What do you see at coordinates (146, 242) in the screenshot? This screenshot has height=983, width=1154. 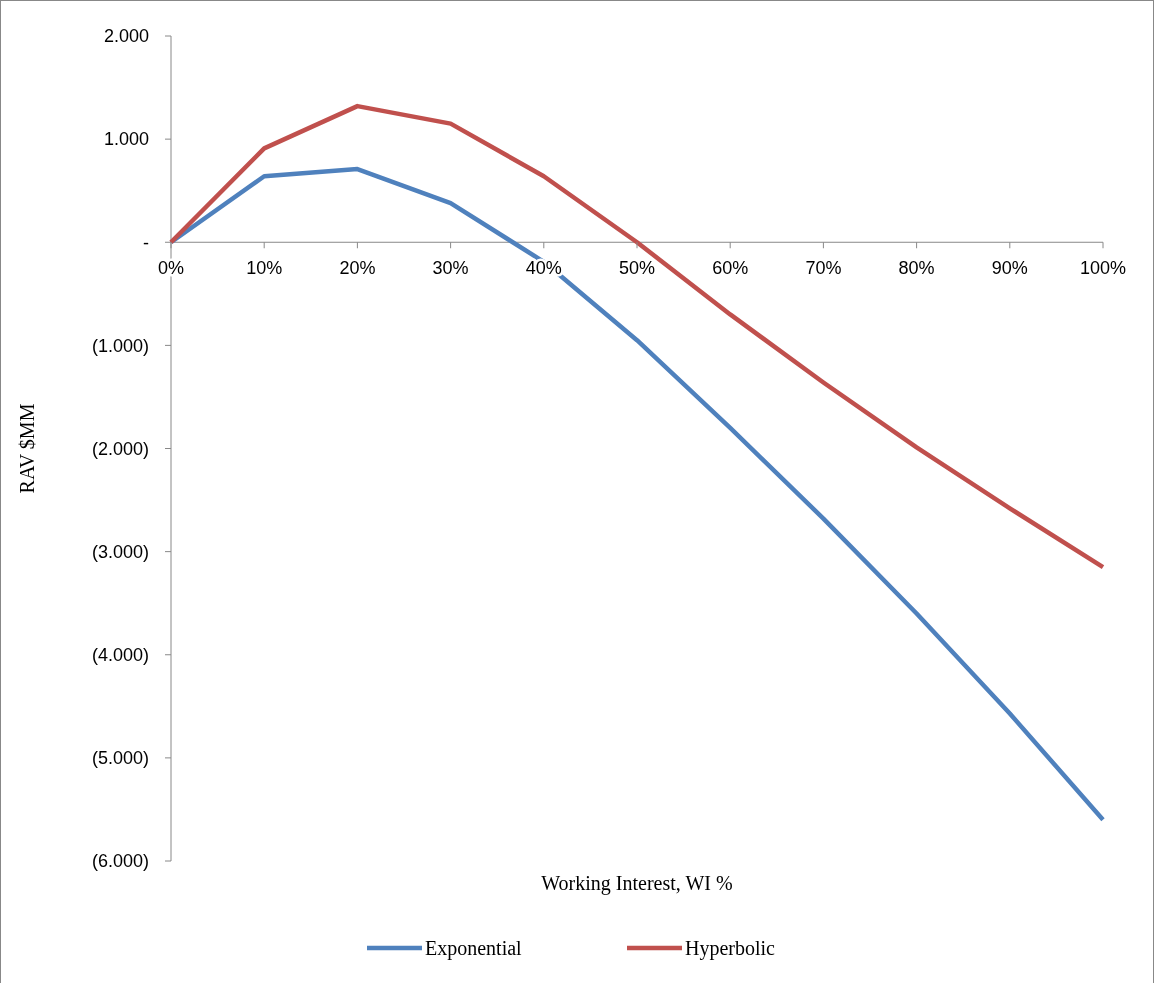 I see `y-tick-label: -` at bounding box center [146, 242].